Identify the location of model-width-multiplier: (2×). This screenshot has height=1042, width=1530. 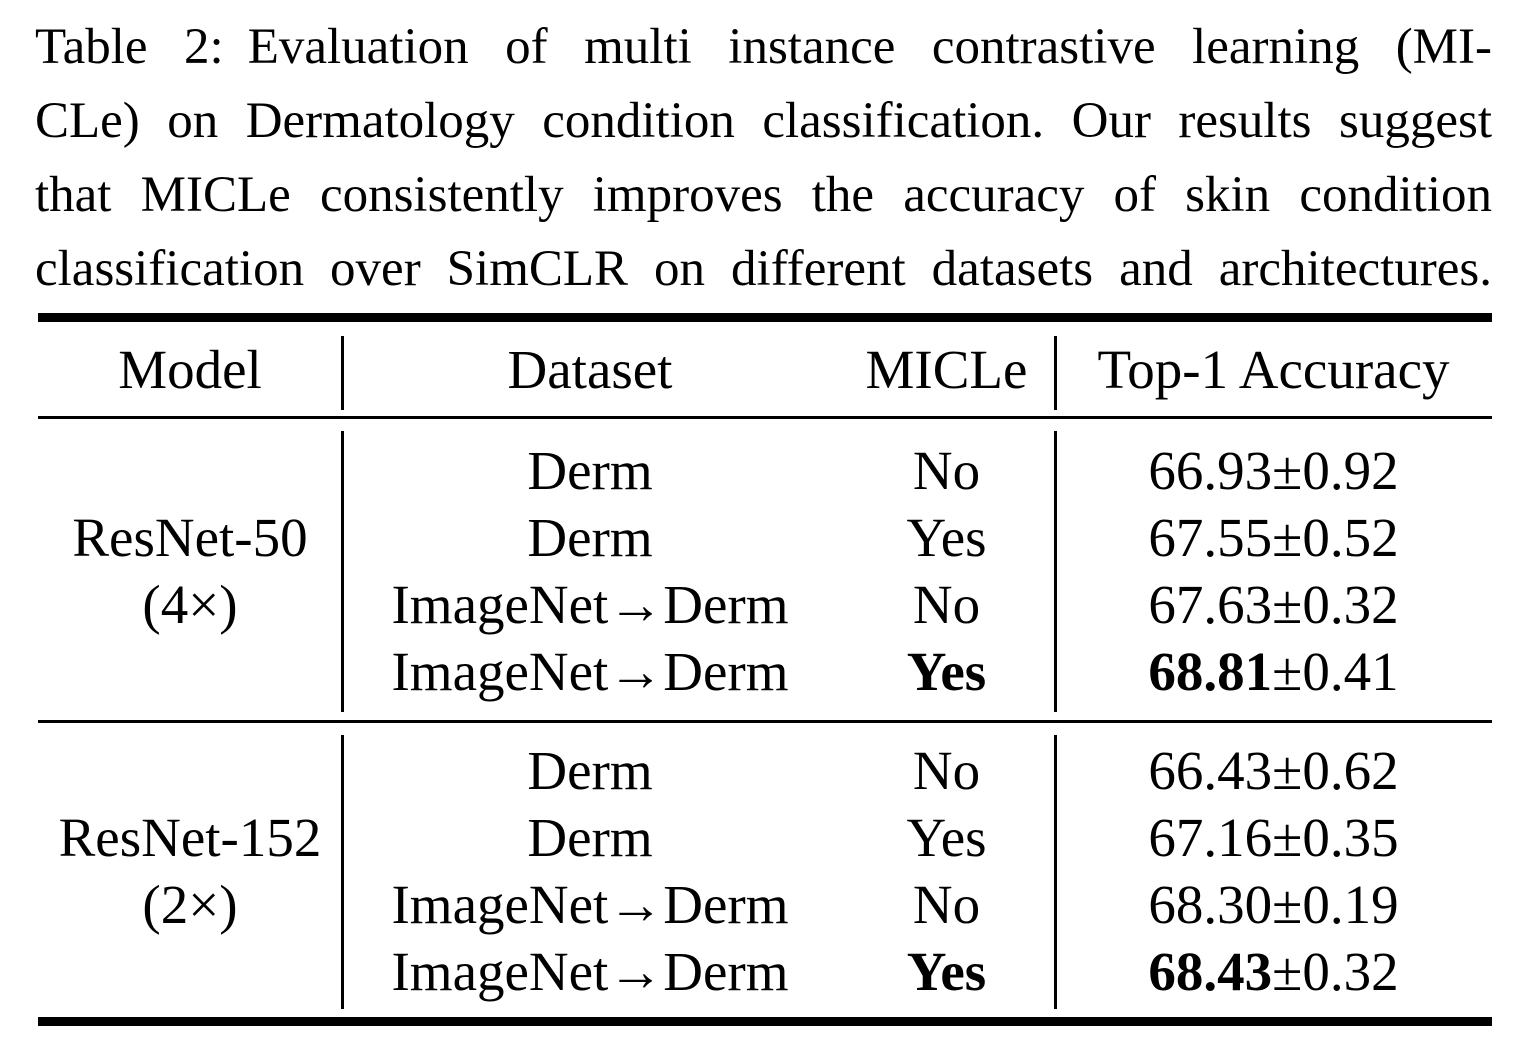
(190, 904).